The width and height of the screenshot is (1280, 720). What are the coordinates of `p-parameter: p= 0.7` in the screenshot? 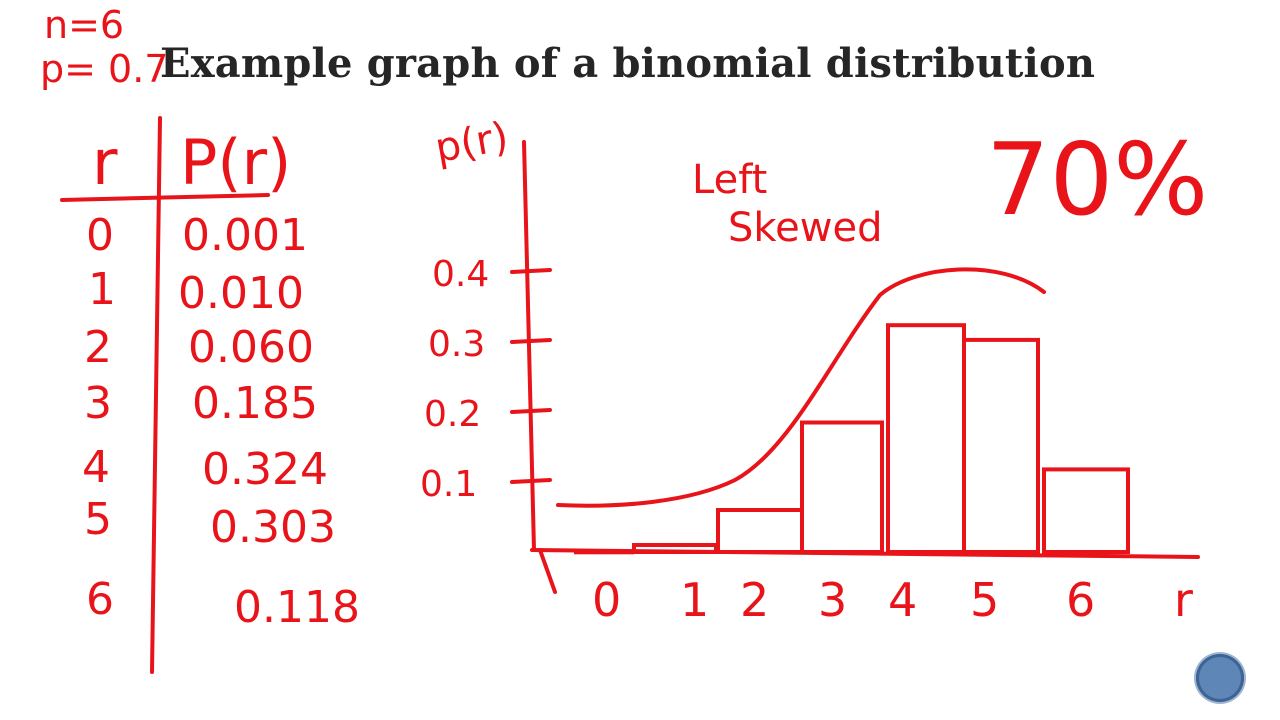 It's located at (104, 69).